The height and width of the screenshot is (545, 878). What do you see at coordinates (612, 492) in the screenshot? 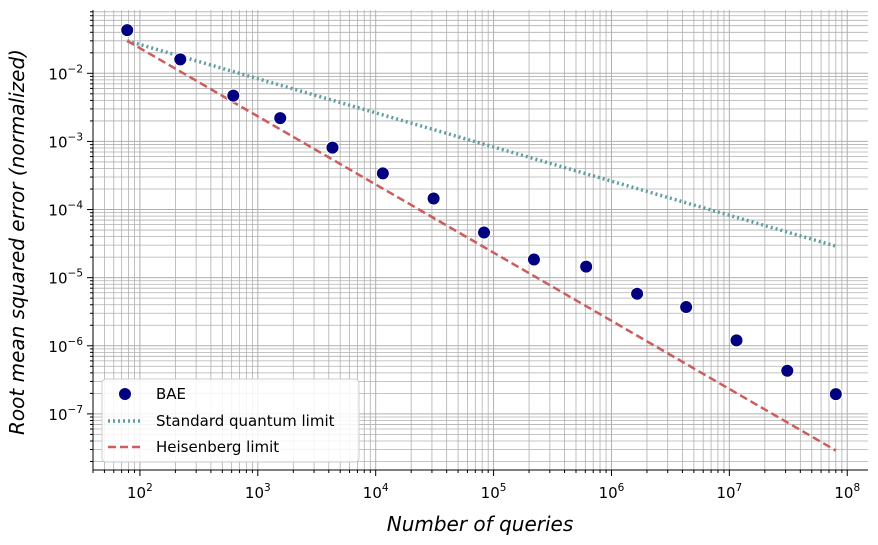
I see `x-tick-label: 10⁶` at bounding box center [612, 492].